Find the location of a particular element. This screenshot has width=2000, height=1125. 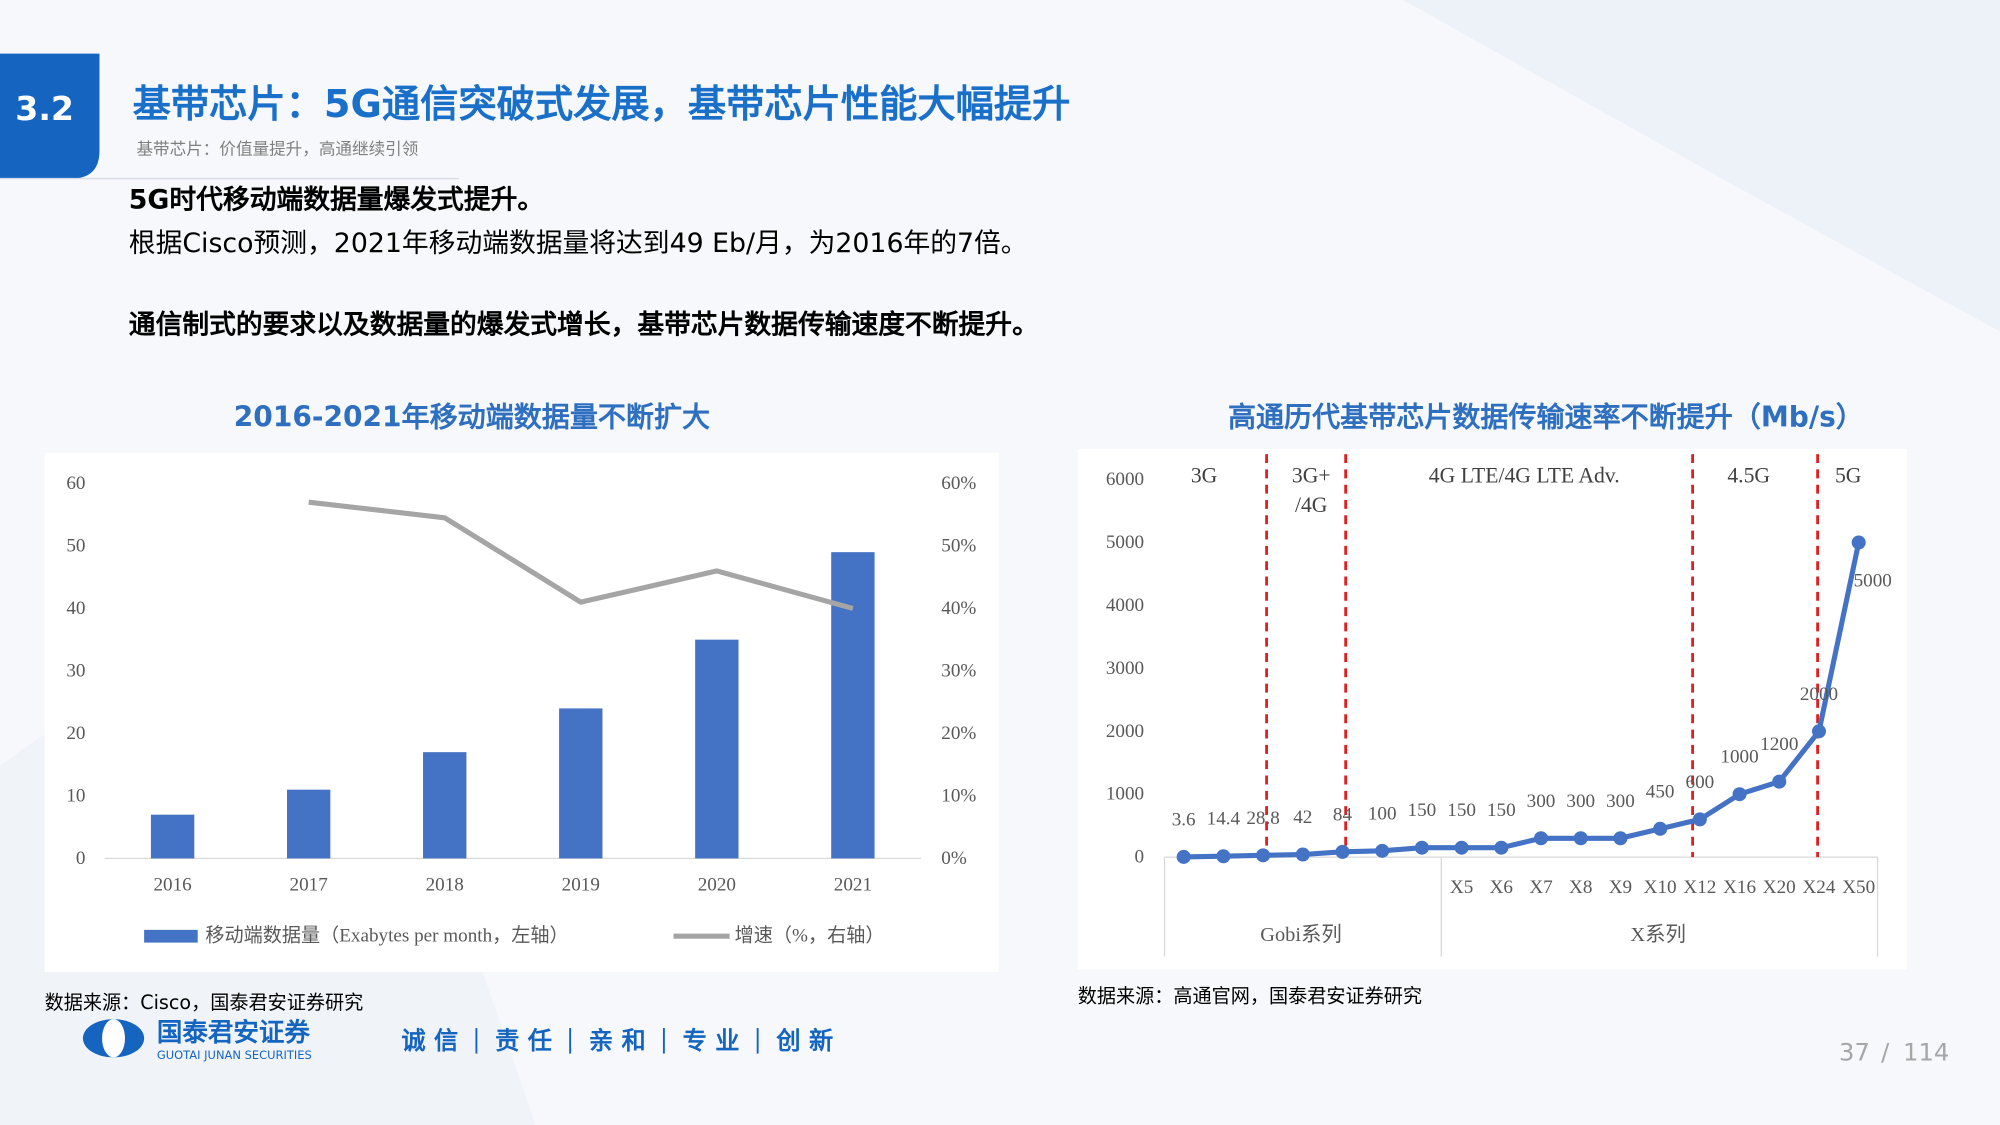

x-tick-label: X16 is located at coordinates (1739, 887).